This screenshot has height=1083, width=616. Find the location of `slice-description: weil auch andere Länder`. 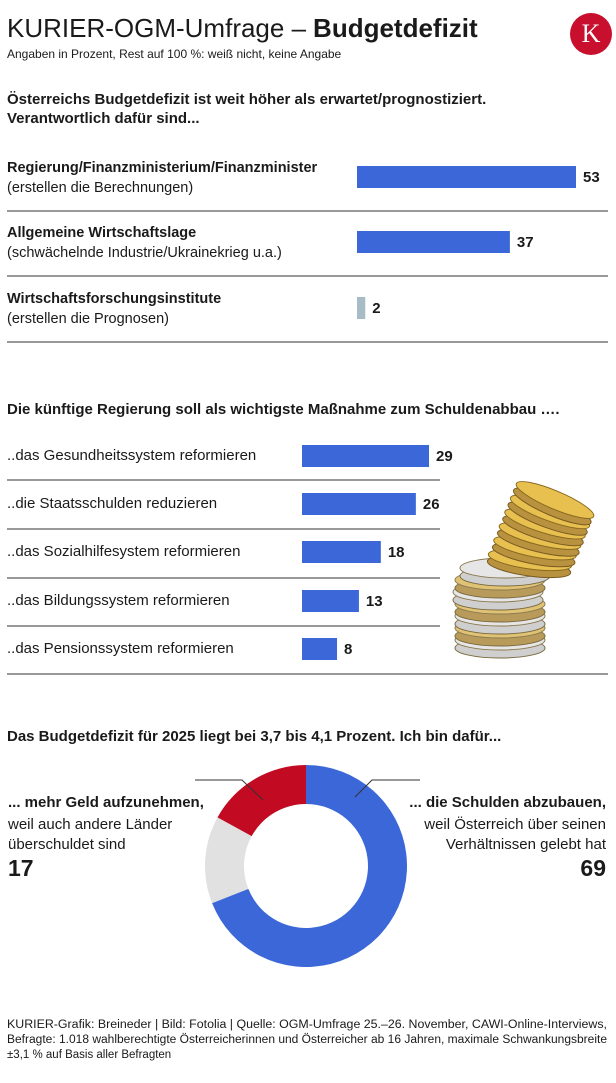

slice-description: weil auch andere Länder is located at coordinates (89, 824).